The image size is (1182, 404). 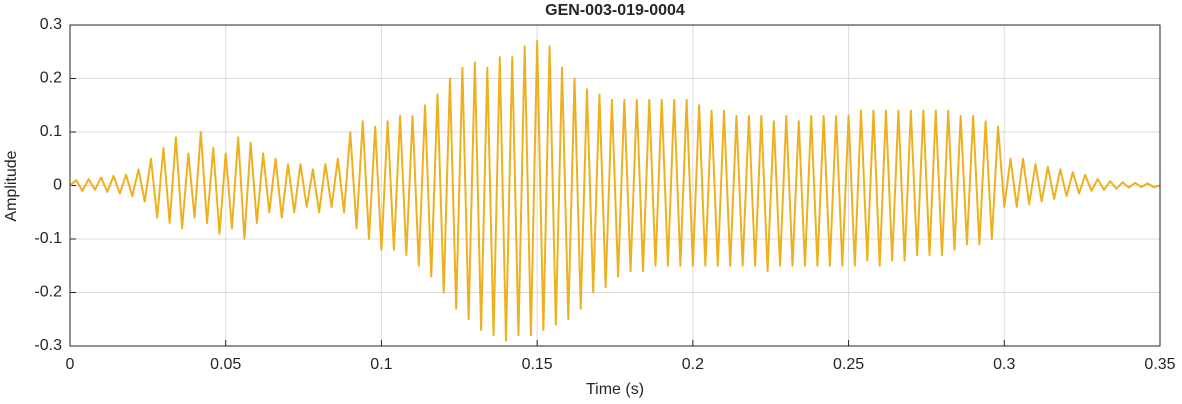 I want to click on y-tick-label: -0.3, so click(x=48, y=345).